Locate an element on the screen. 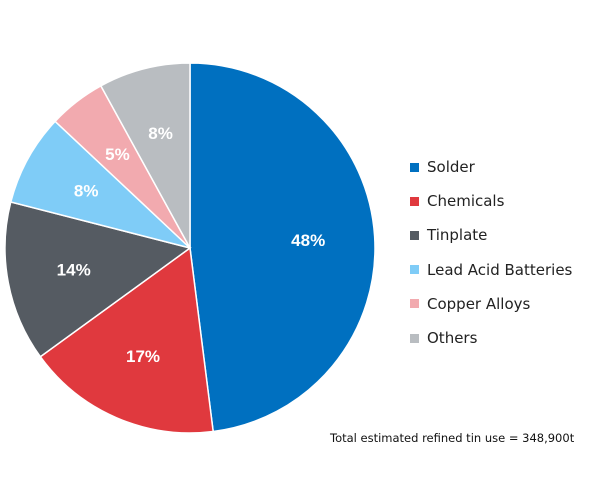  legend-item: Solder is located at coordinates (502, 167).